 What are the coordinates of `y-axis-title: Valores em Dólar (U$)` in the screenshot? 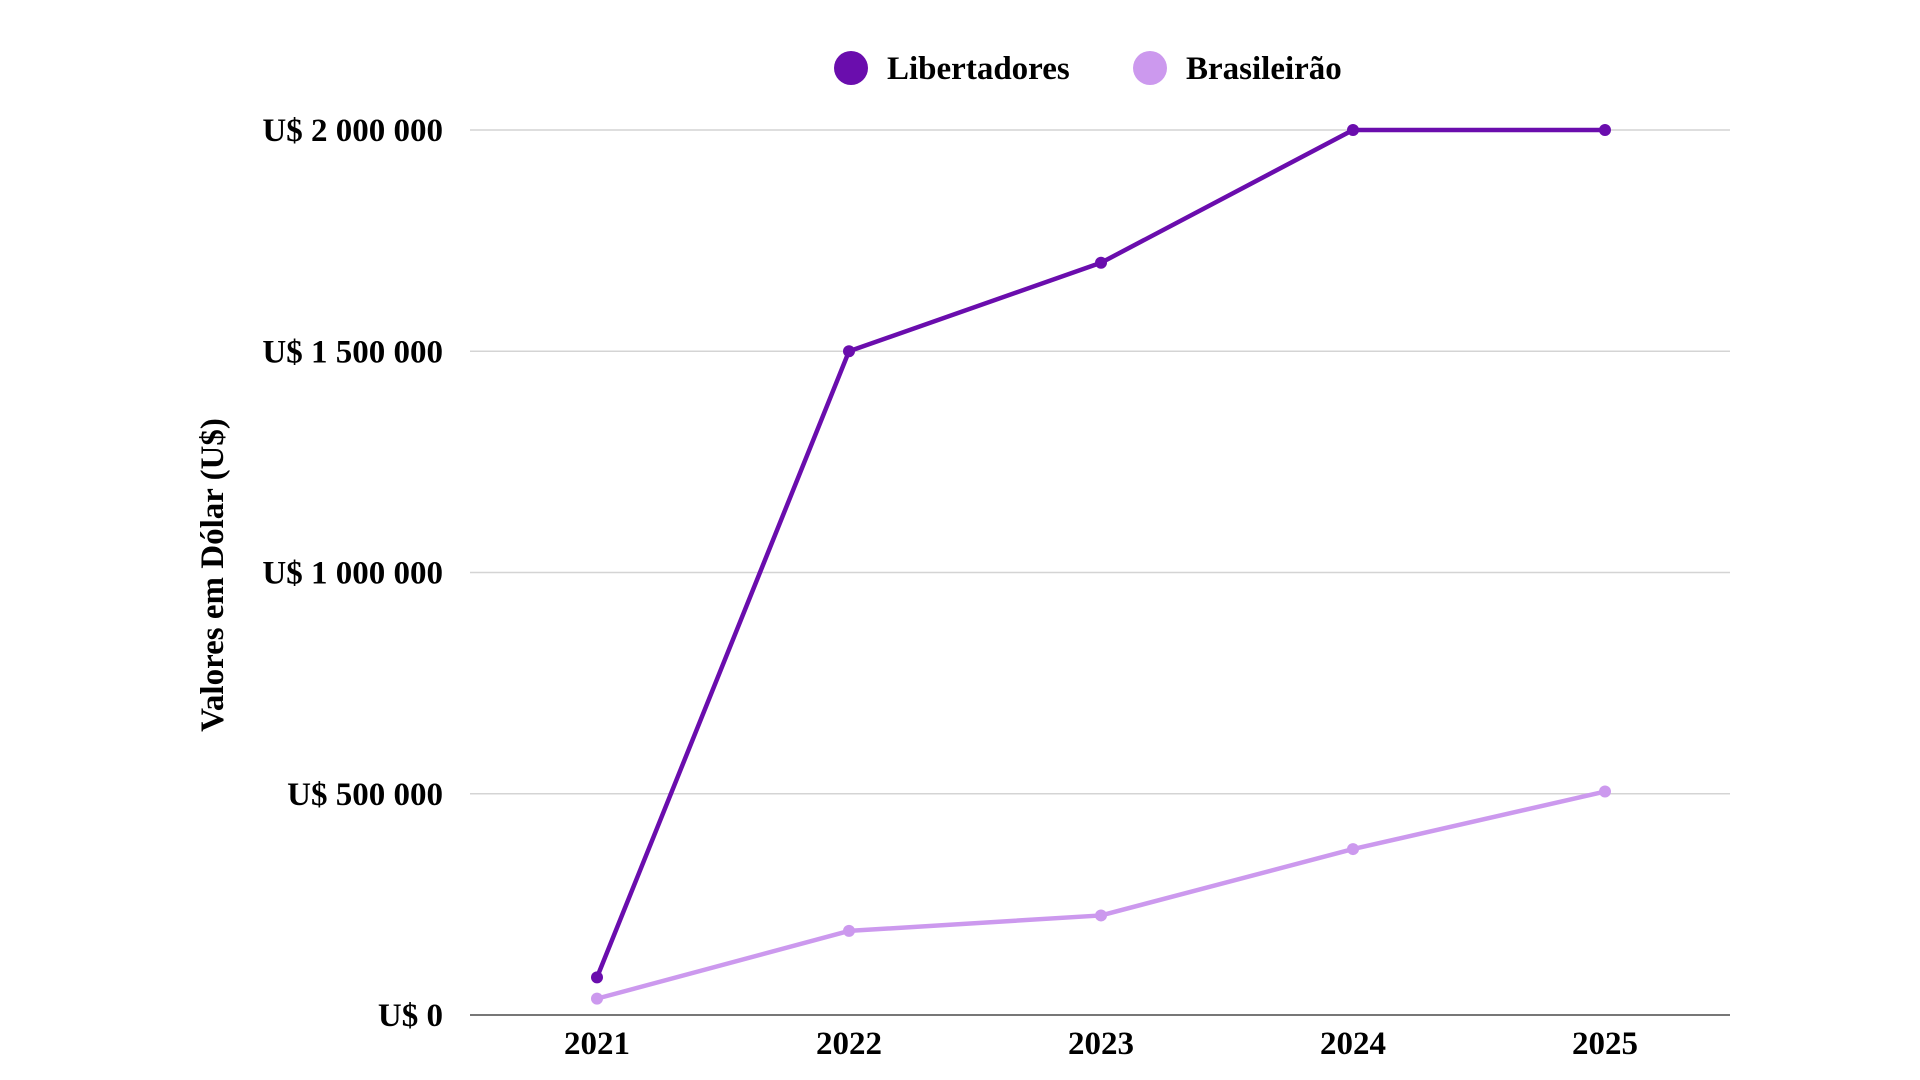 It's located at (213, 575).